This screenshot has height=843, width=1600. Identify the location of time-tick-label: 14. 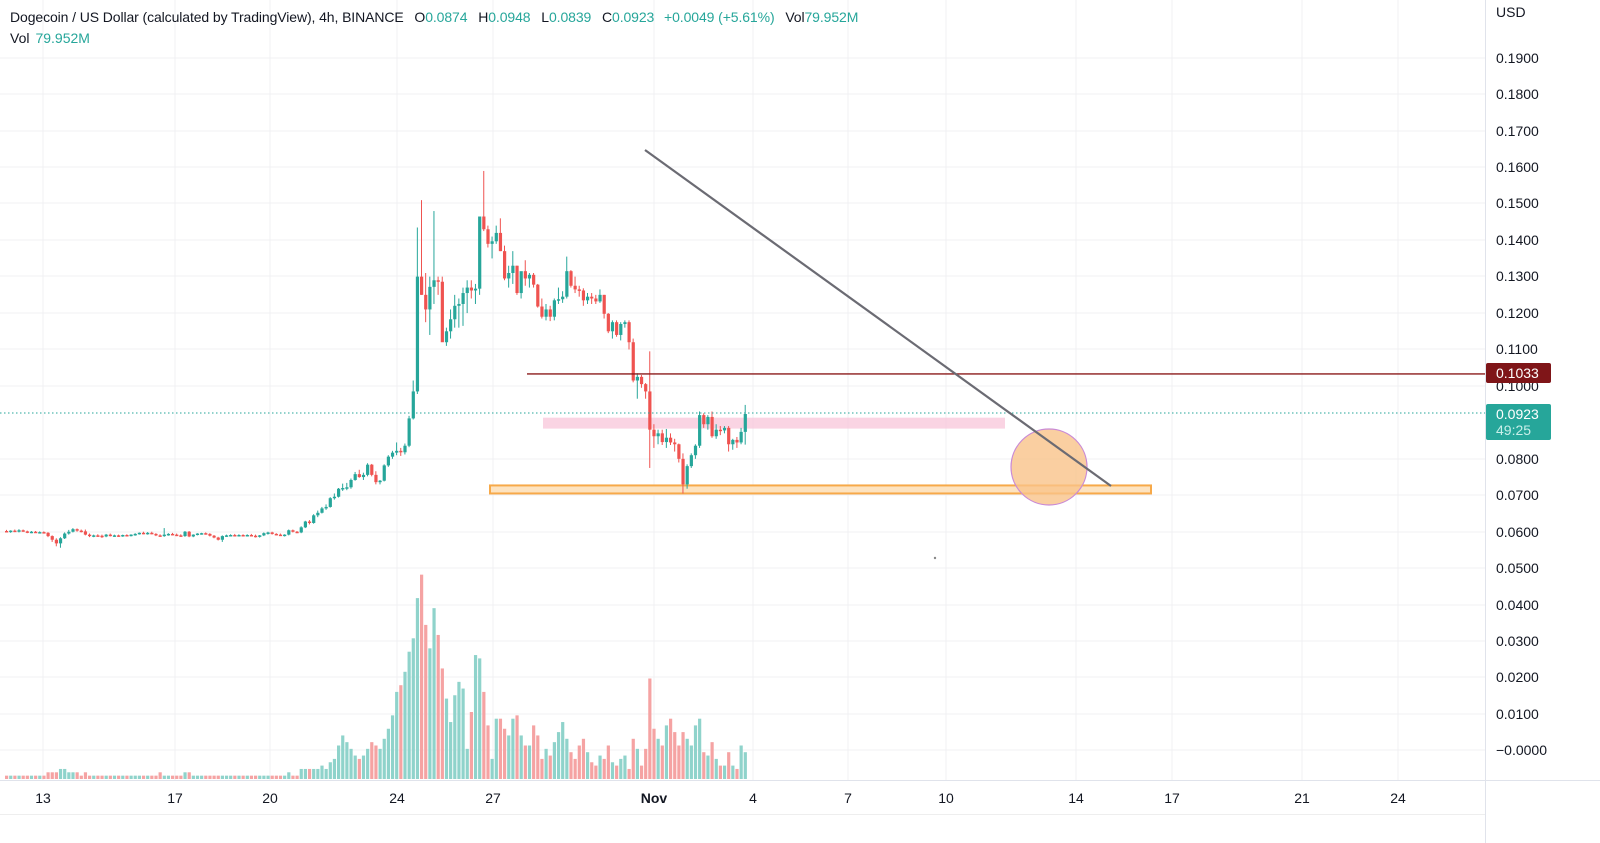
(1076, 798).